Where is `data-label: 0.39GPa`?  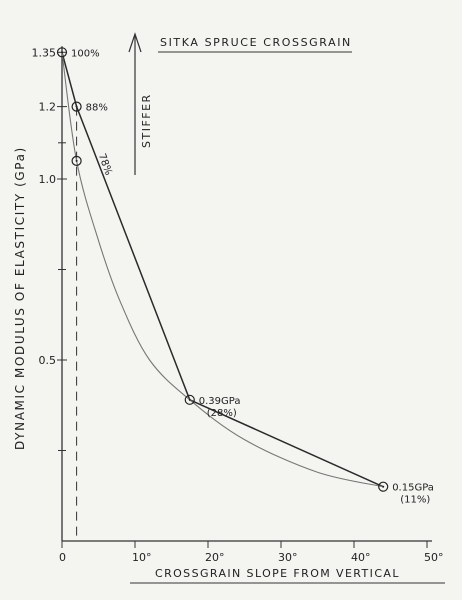
data-label: 0.39GPa is located at coordinates (220, 401).